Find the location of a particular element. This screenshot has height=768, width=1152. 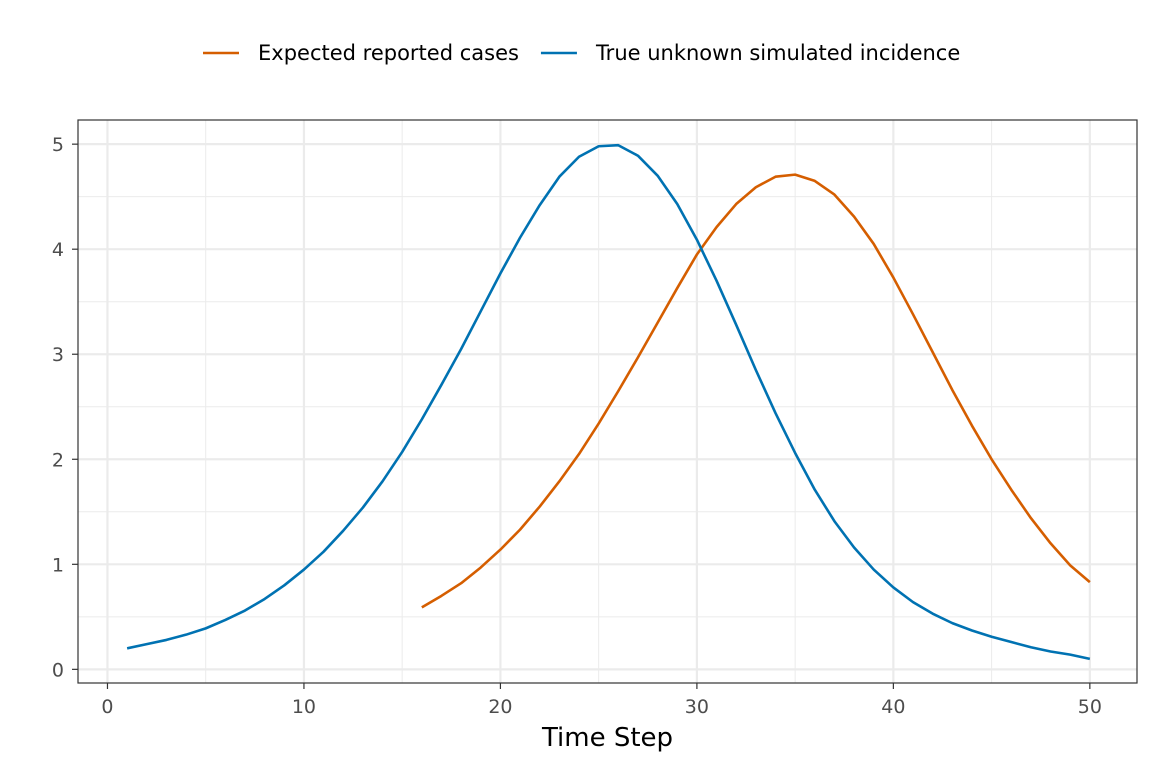

y-tick-label: 5 is located at coordinates (58, 145).